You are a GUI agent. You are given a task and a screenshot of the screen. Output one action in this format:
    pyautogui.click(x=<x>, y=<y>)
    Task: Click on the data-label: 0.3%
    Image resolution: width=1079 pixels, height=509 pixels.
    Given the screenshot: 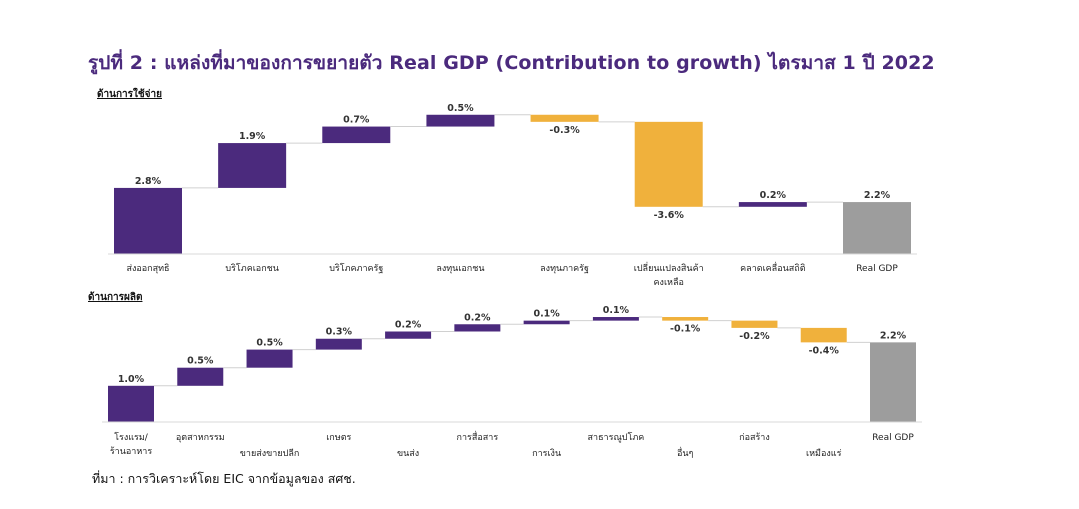 What is the action you would take?
    pyautogui.click(x=339, y=332)
    